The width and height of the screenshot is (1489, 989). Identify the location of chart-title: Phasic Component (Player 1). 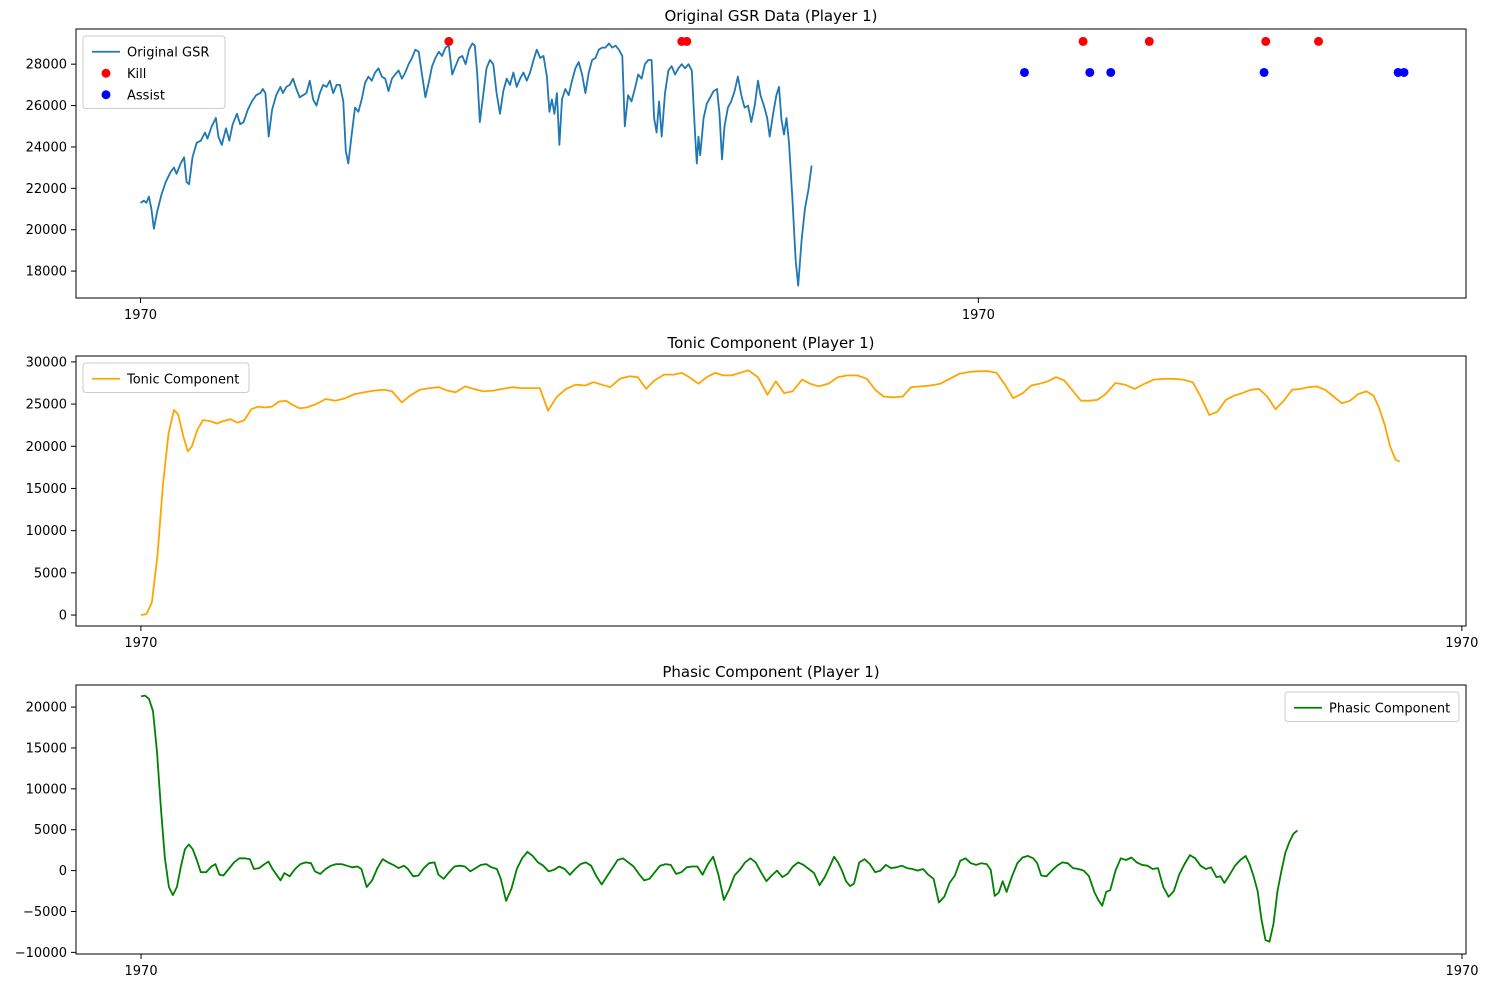
(770, 672).